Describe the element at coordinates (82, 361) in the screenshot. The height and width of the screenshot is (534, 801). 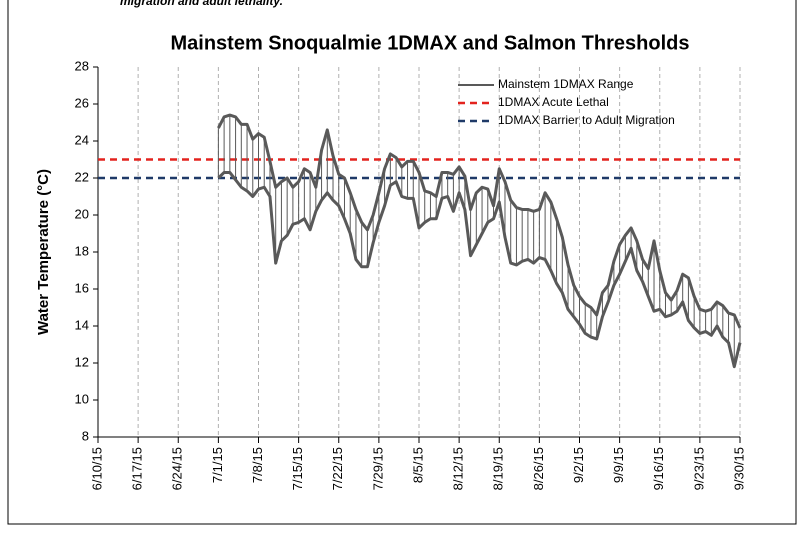
I see `y-tick-label: 12` at that location.